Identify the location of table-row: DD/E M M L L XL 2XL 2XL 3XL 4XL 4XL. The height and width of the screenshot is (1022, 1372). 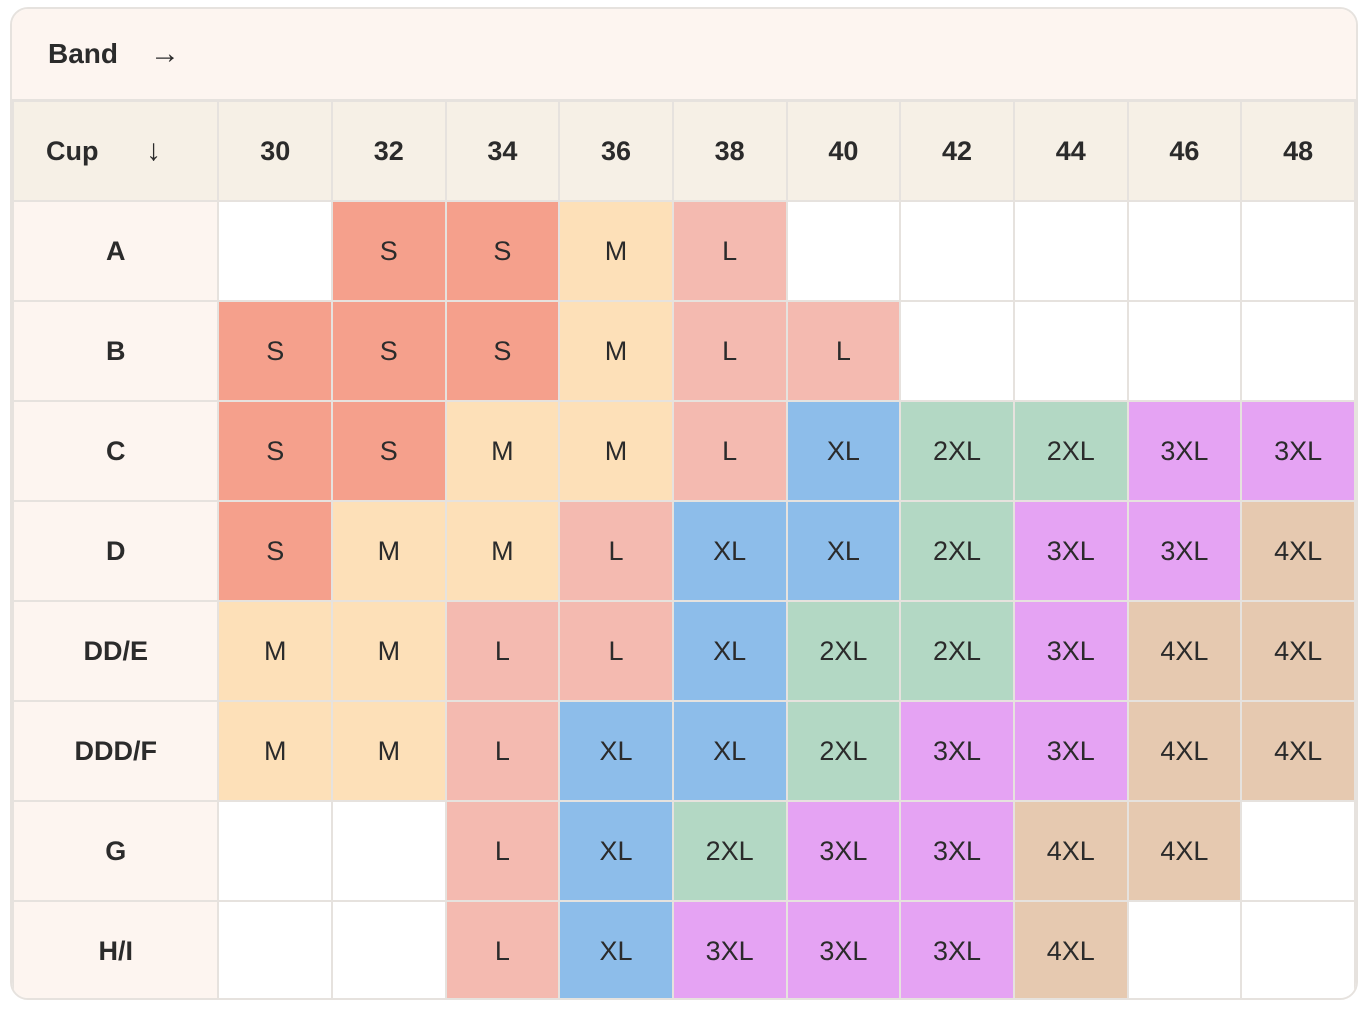
(684, 651).